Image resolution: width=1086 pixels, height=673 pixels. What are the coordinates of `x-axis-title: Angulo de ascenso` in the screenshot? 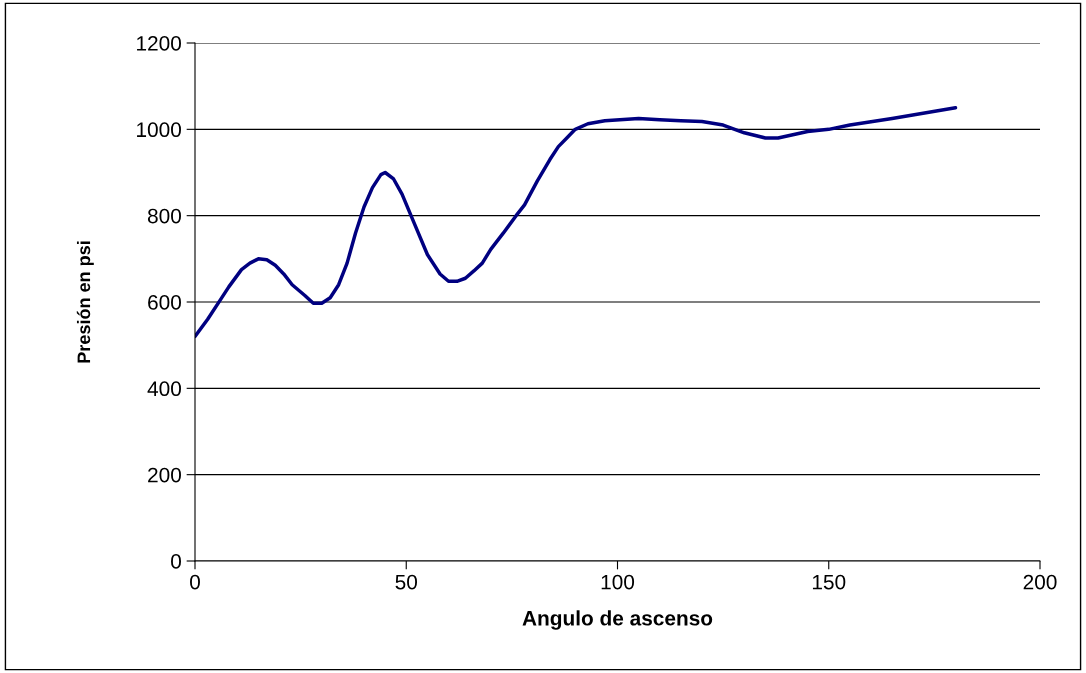 It's located at (617, 620).